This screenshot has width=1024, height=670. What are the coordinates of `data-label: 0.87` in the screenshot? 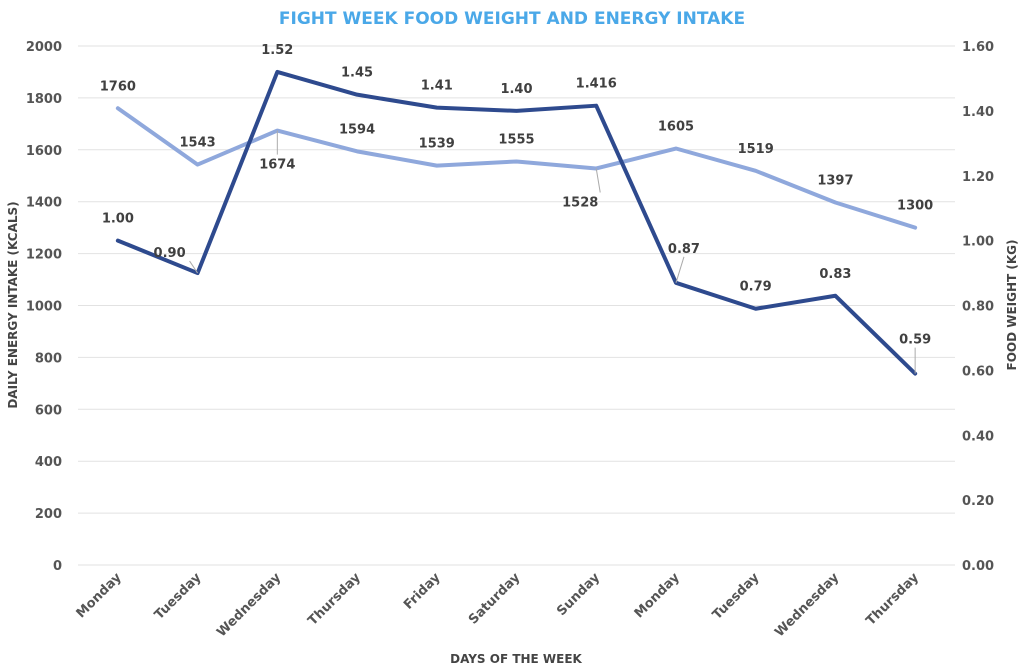 It's located at (684, 249).